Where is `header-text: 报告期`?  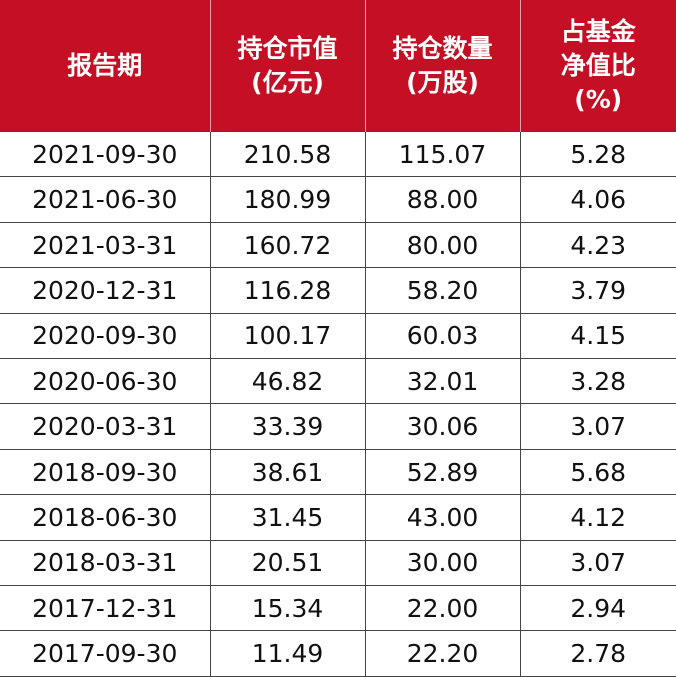 header-text: 报告期 is located at coordinates (105, 65).